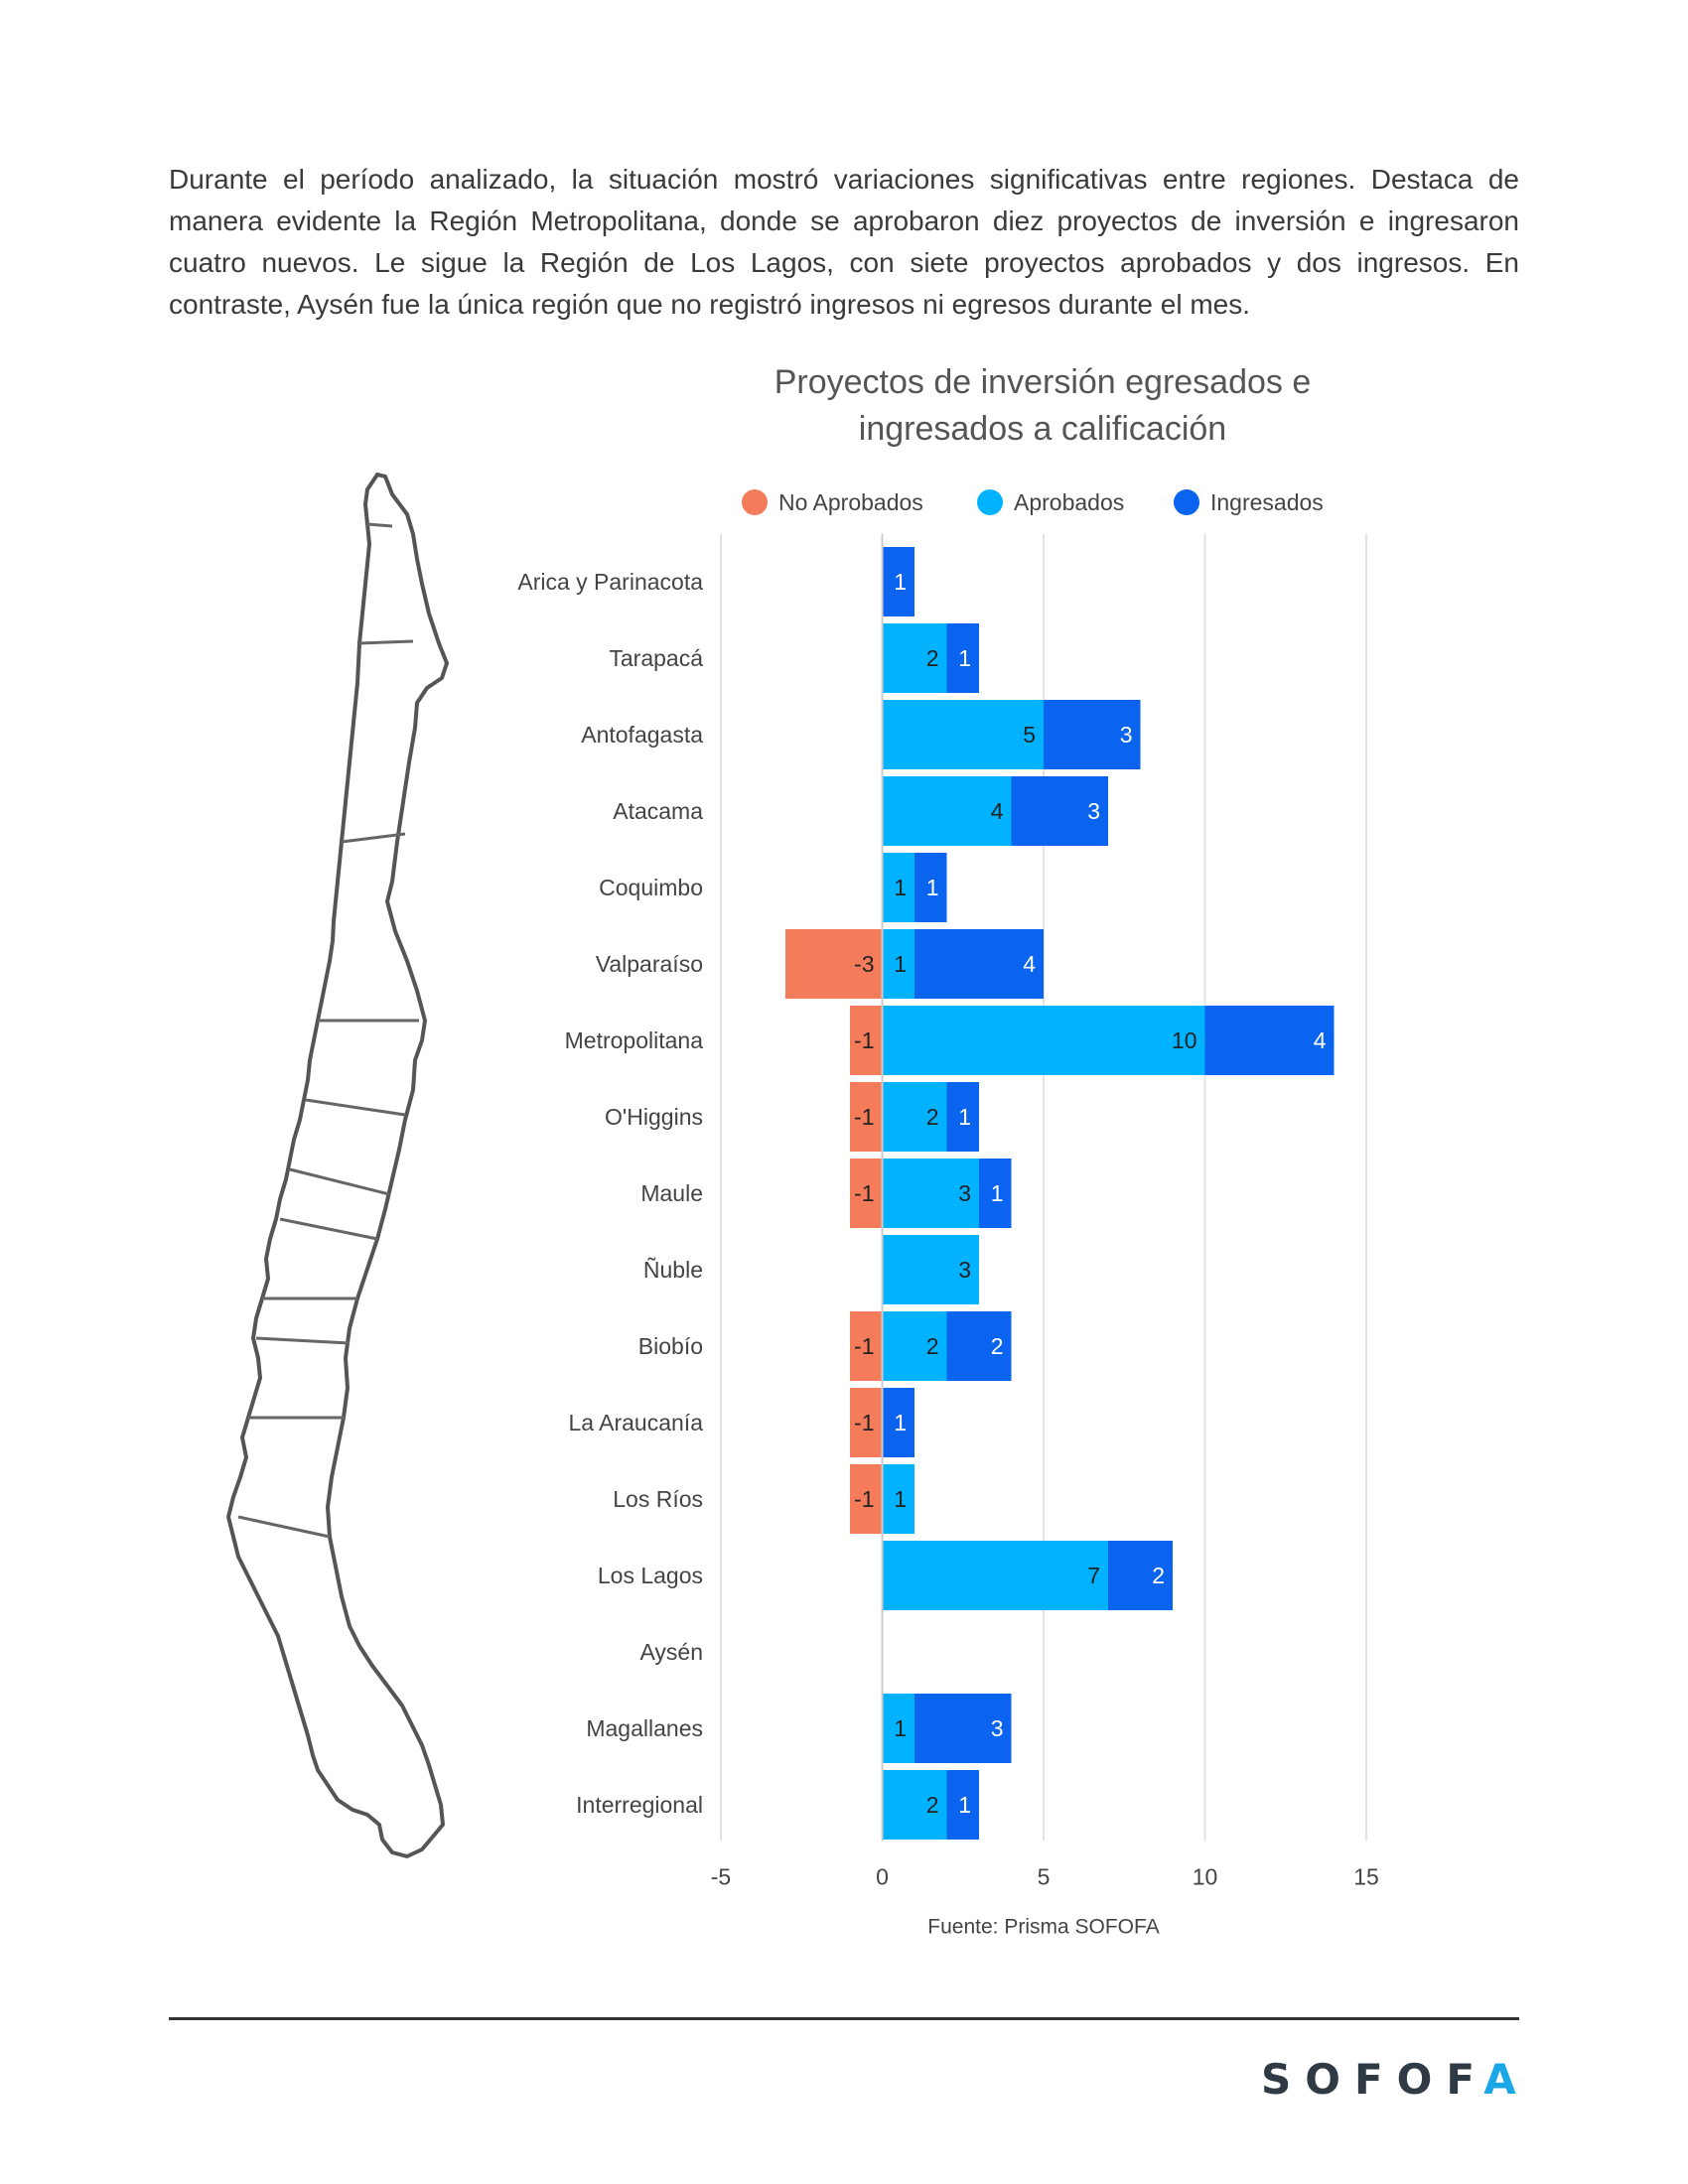 The width and height of the screenshot is (1688, 2184). I want to click on category-label: Coquimbo, so click(651, 887).